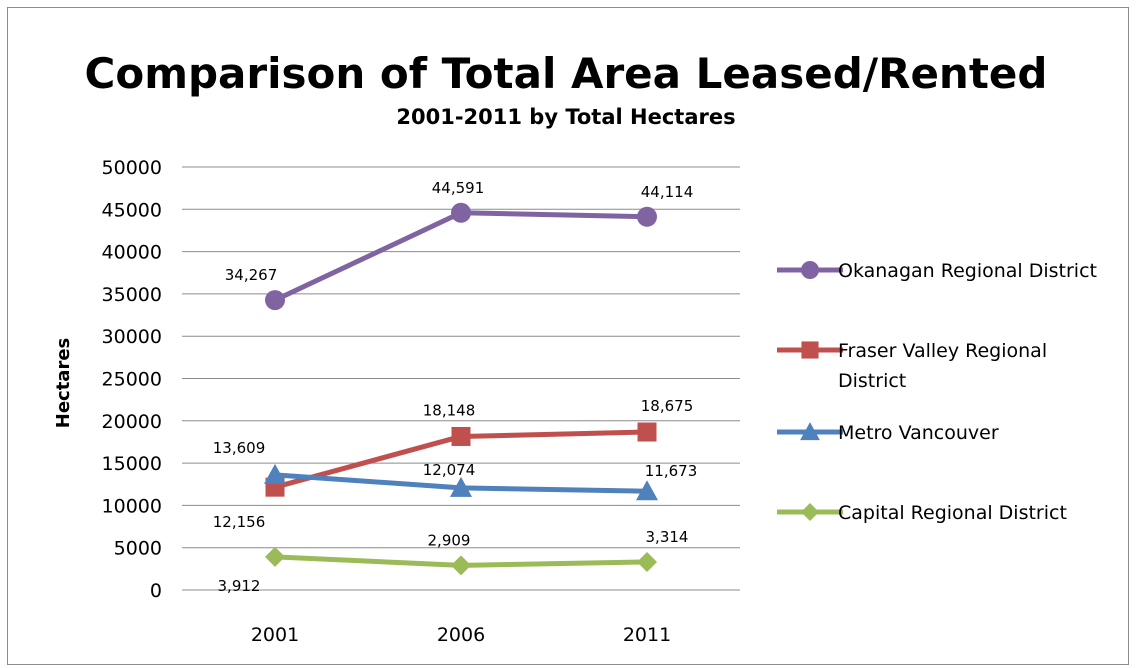 The image size is (1138, 668). What do you see at coordinates (647, 635) in the screenshot?
I see `x-tick-label: 2011` at bounding box center [647, 635].